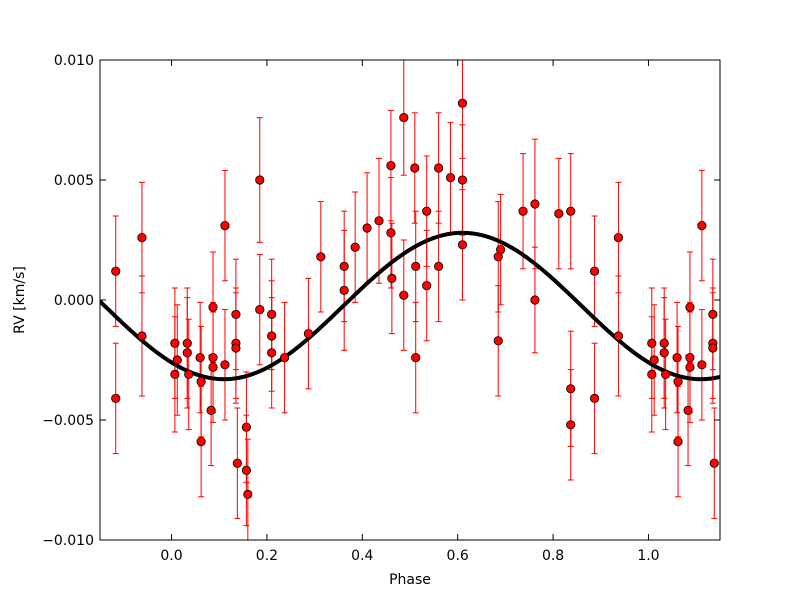  What do you see at coordinates (458, 556) in the screenshot?
I see `x-tick-label: 0.6` at bounding box center [458, 556].